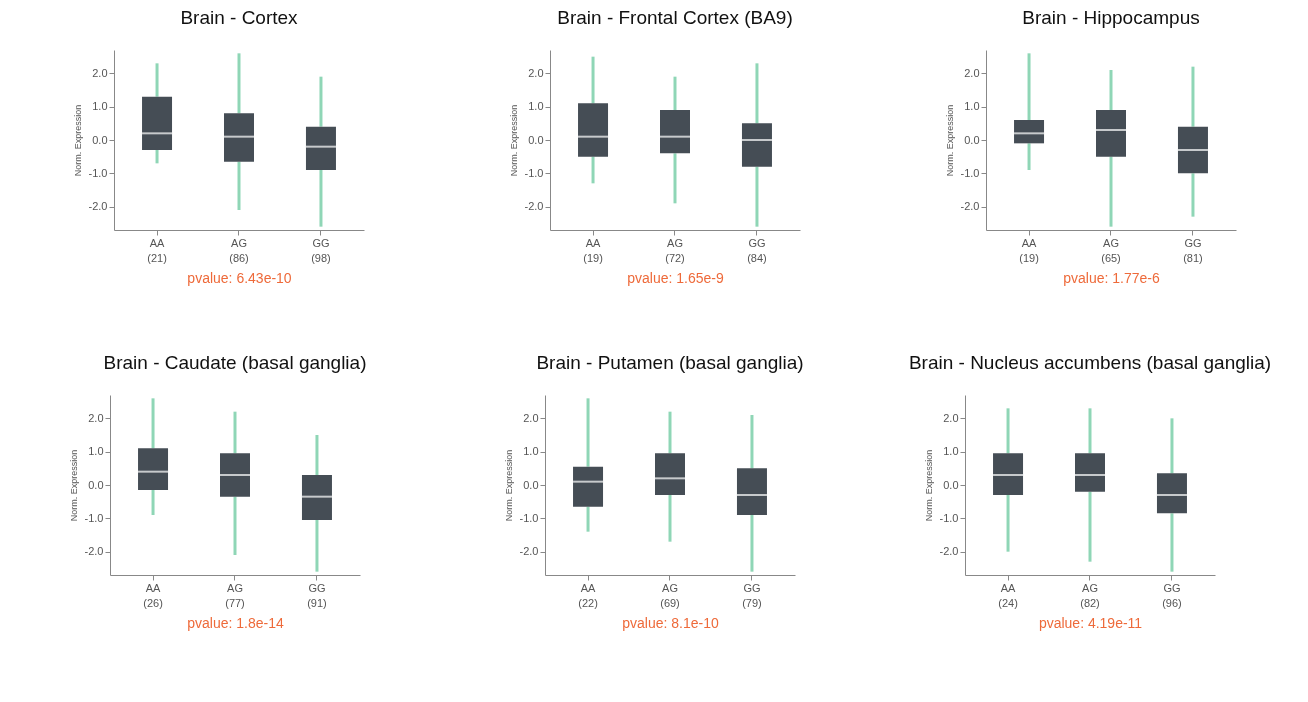 This screenshot has height=702, width=1308. I want to click on x-tick-label: AG (69), so click(670, 595).